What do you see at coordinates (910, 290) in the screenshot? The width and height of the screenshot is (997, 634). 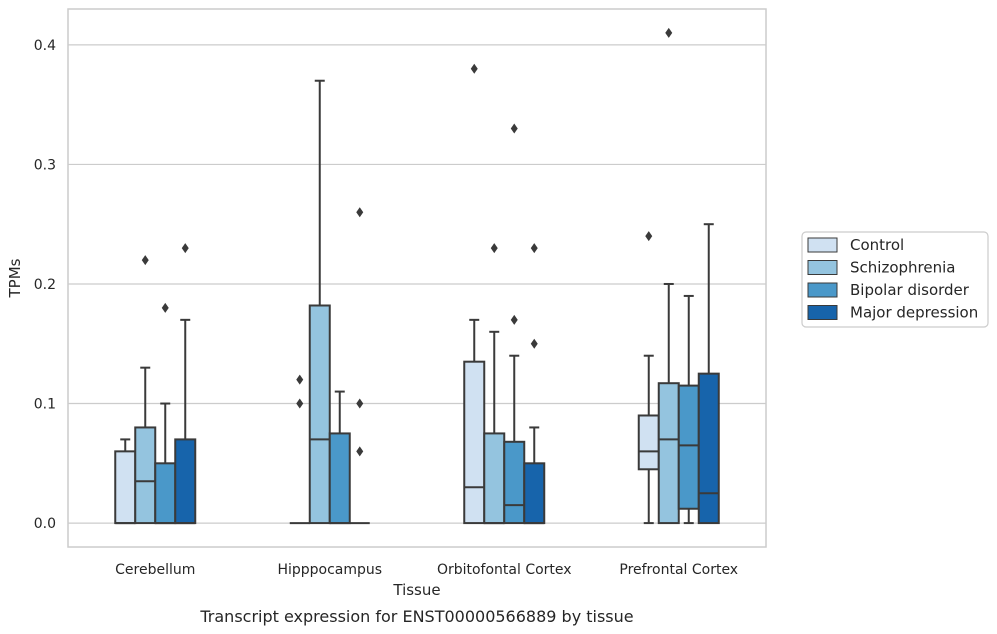 I see `legend-label: Bipolar disorder` at bounding box center [910, 290].